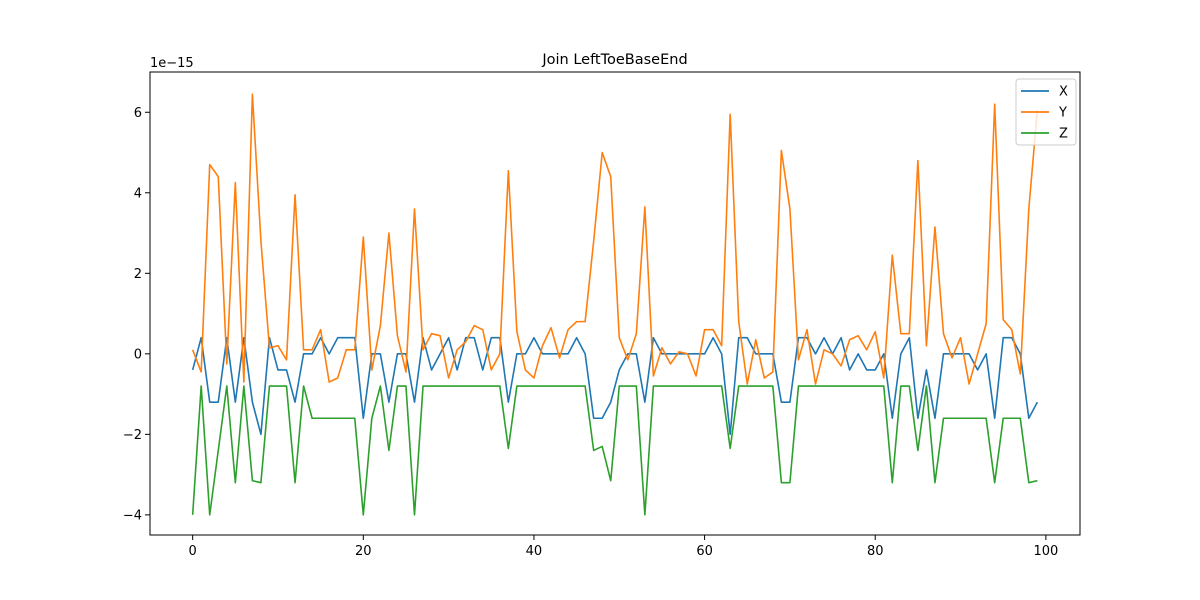 This screenshot has height=600, width=1200. I want to click on y-tick-label: 2, so click(138, 274).